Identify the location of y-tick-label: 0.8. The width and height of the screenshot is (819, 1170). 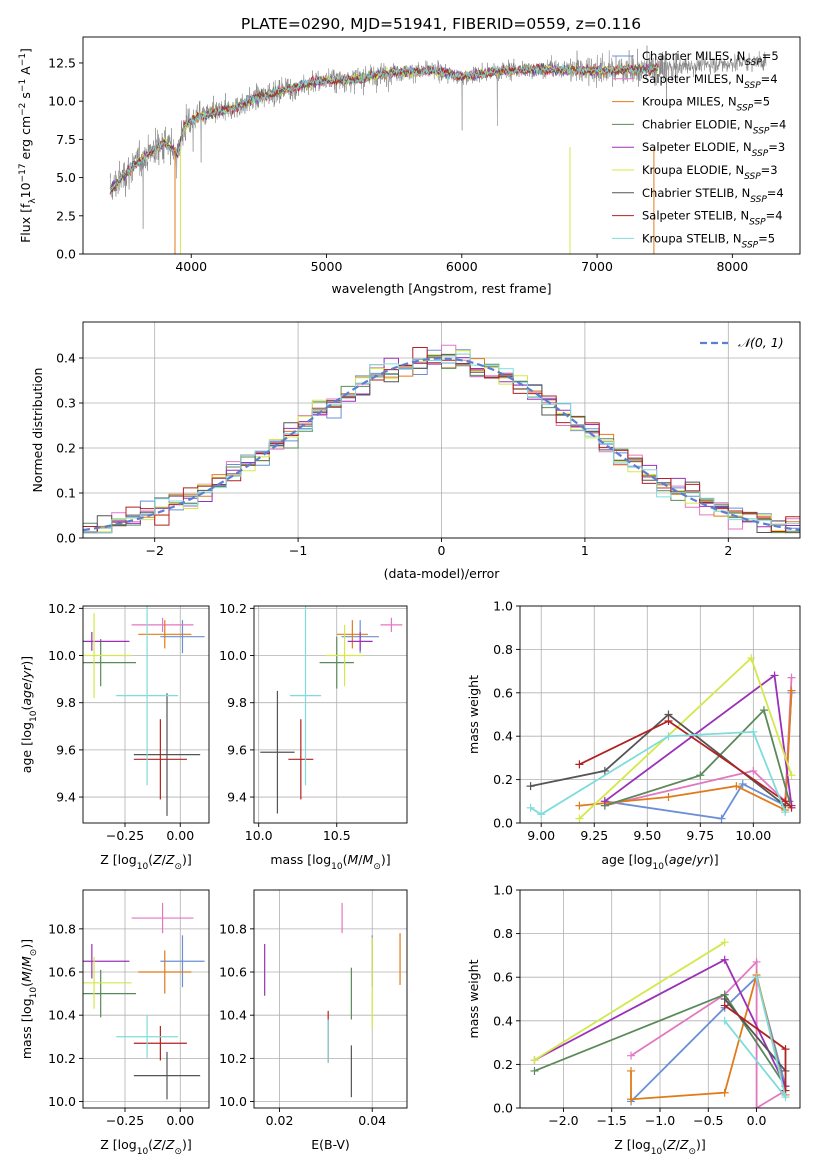
(503, 933).